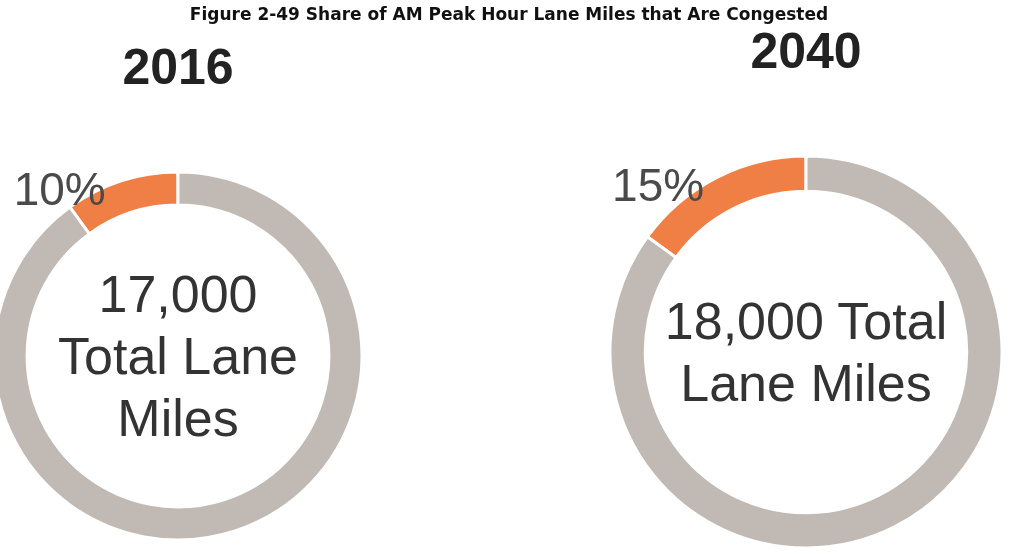  I want to click on text: 18,000 Total Lane Miles, so click(806, 352).